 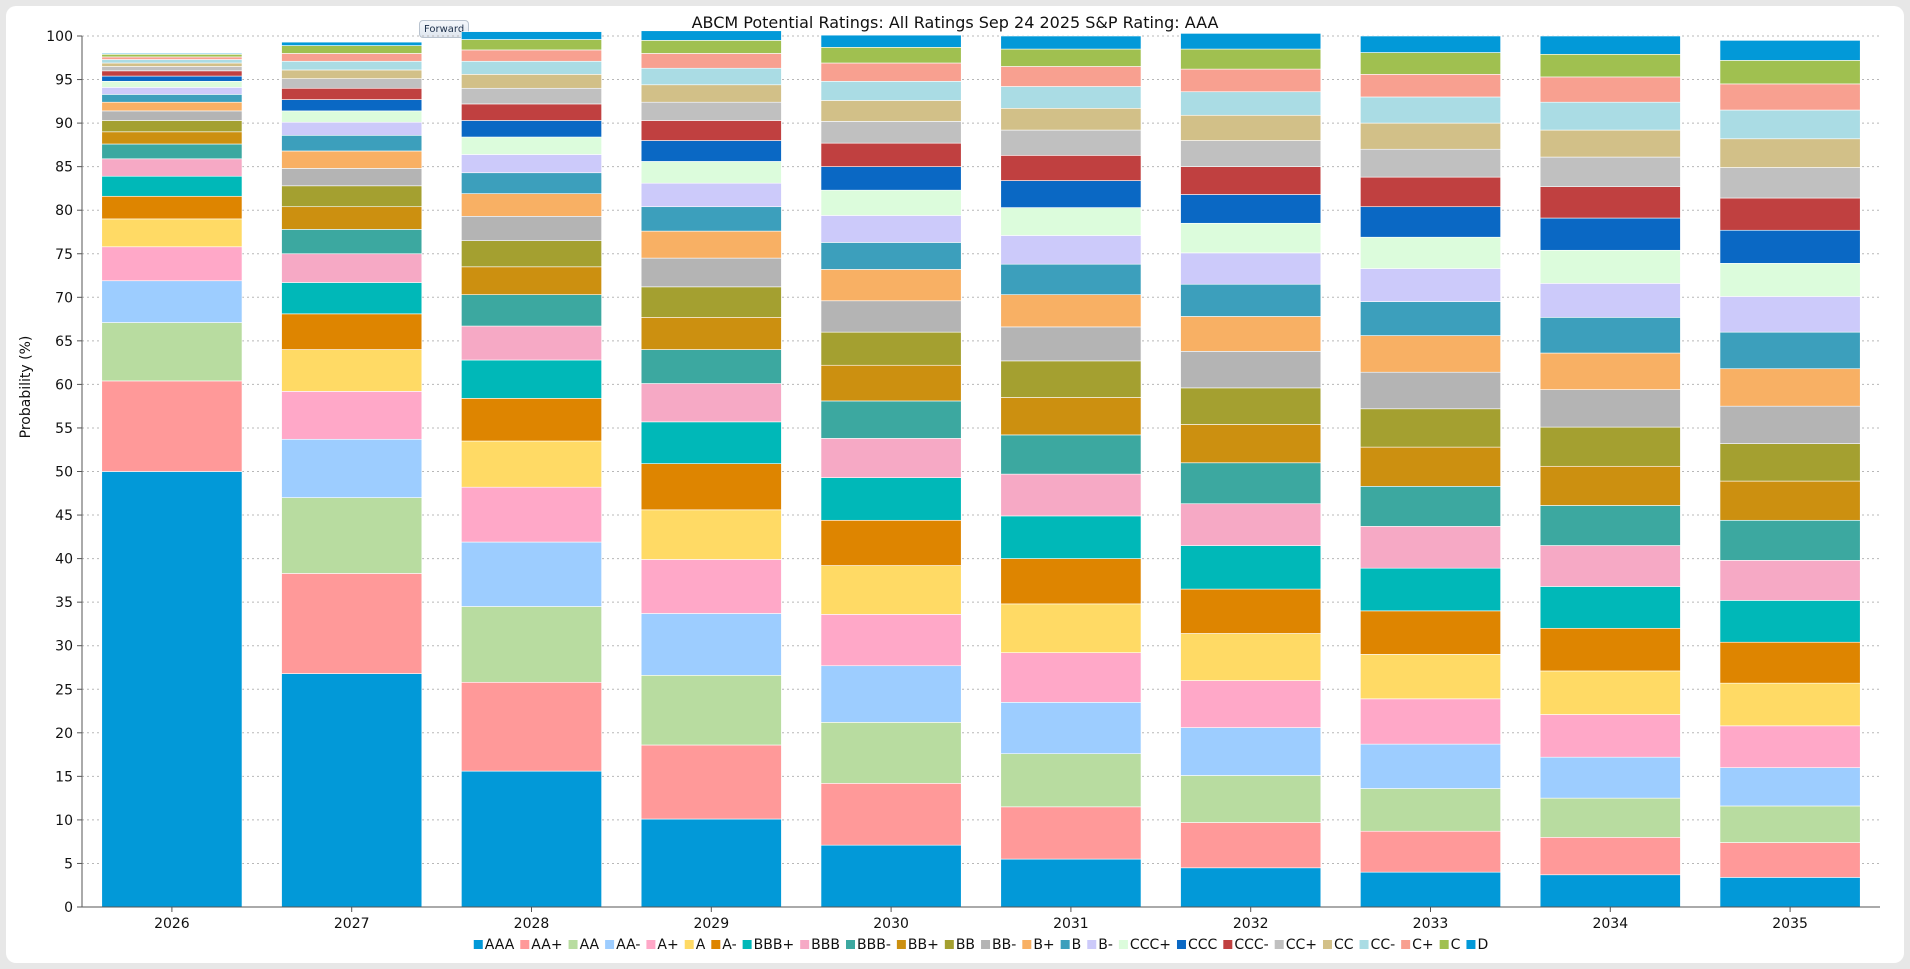 I want to click on bar-segment-BB+-2035, so click(x=1790, y=500).